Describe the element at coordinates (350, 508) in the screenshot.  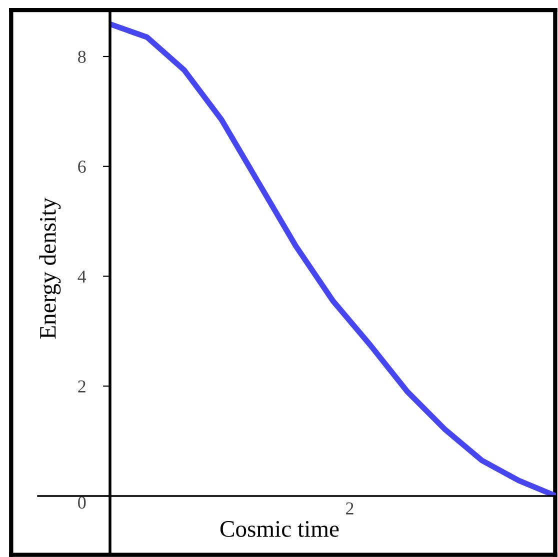
I see `text: 2` at that location.